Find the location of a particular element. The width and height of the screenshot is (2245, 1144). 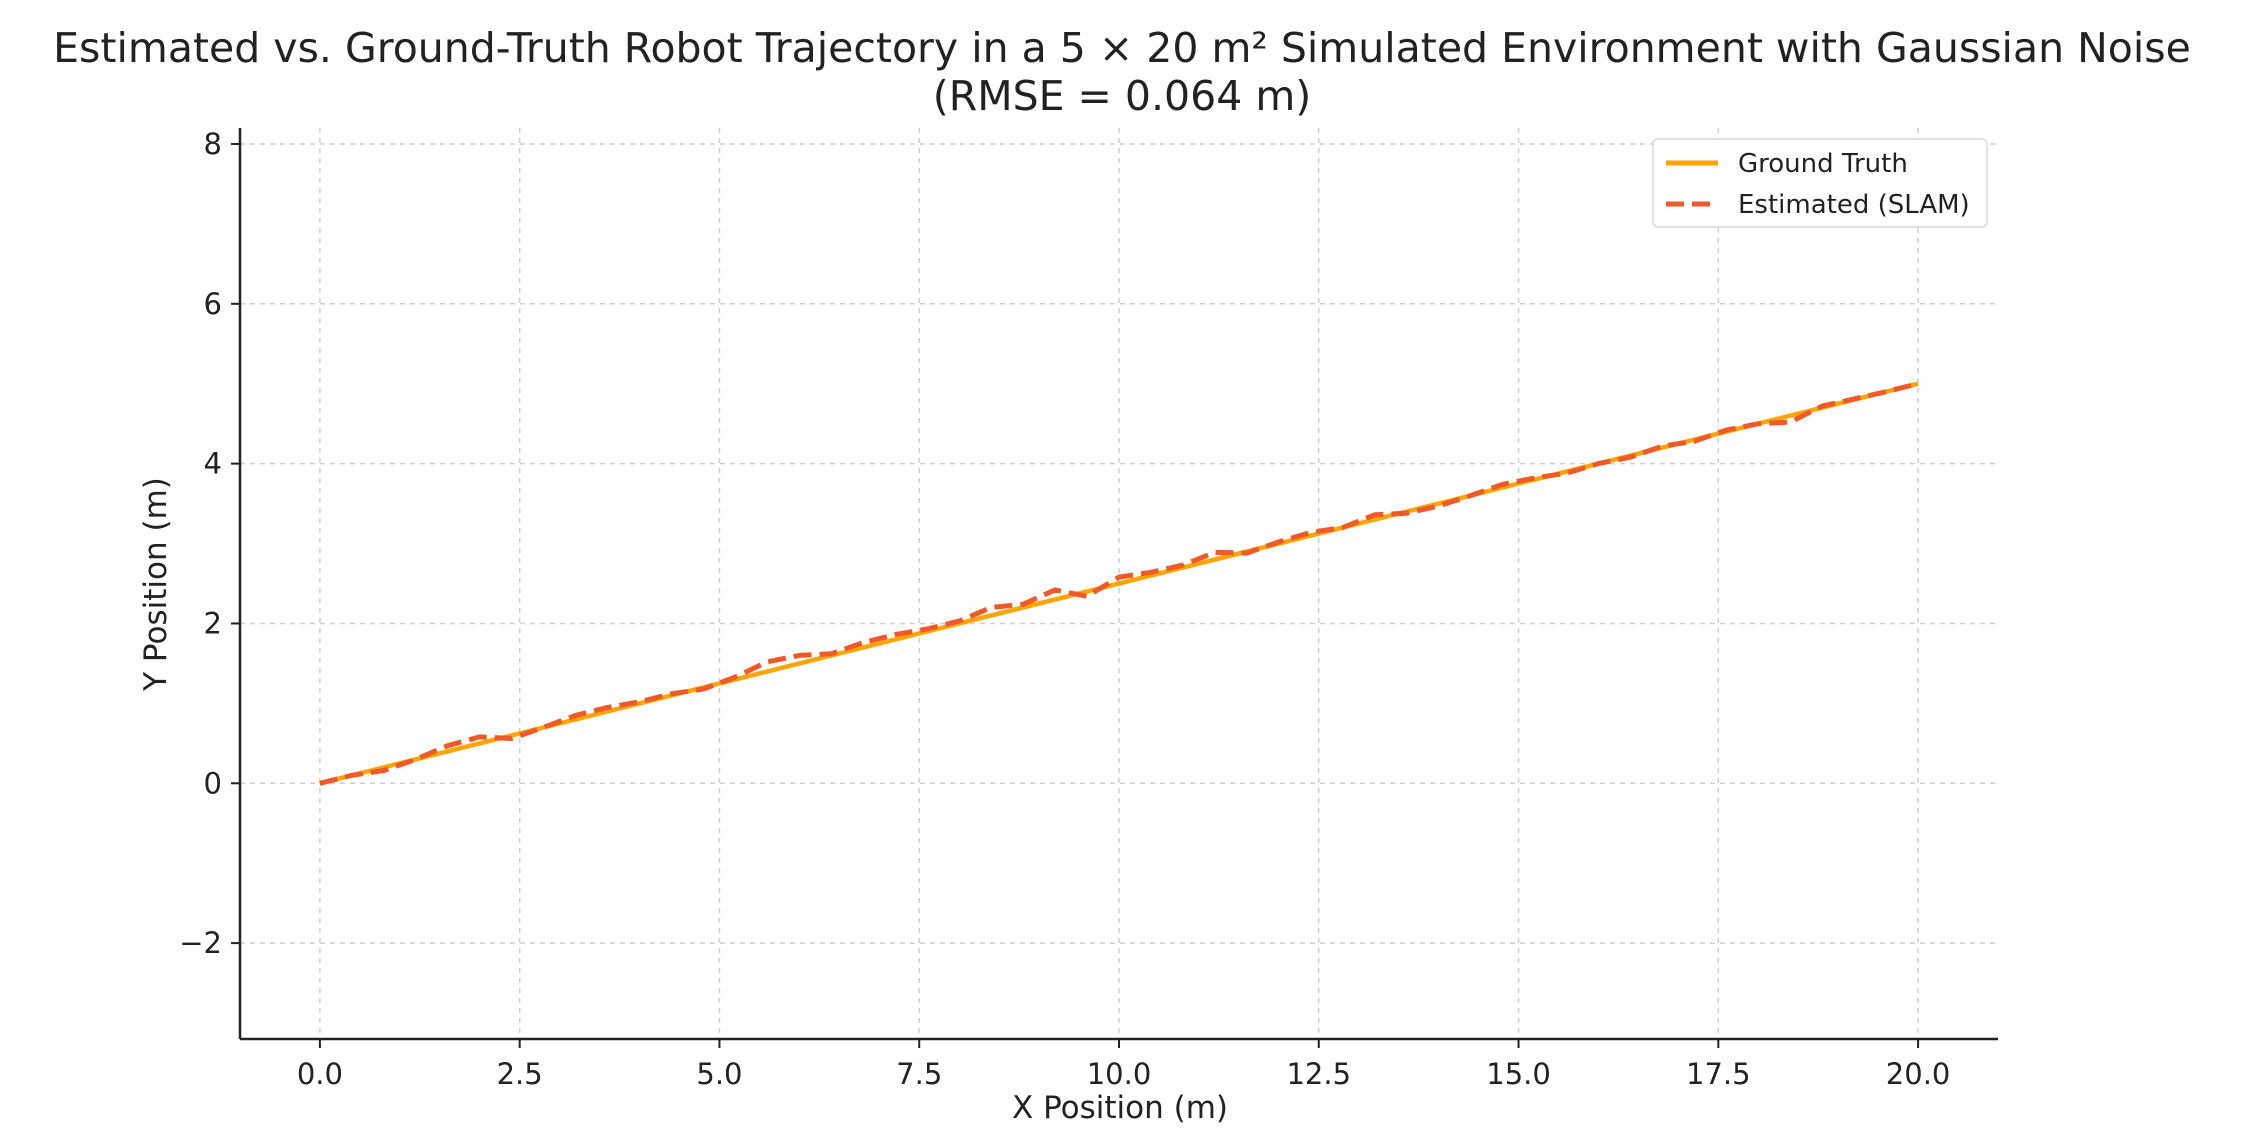

y-tick-label: 2 is located at coordinates (213, 623).